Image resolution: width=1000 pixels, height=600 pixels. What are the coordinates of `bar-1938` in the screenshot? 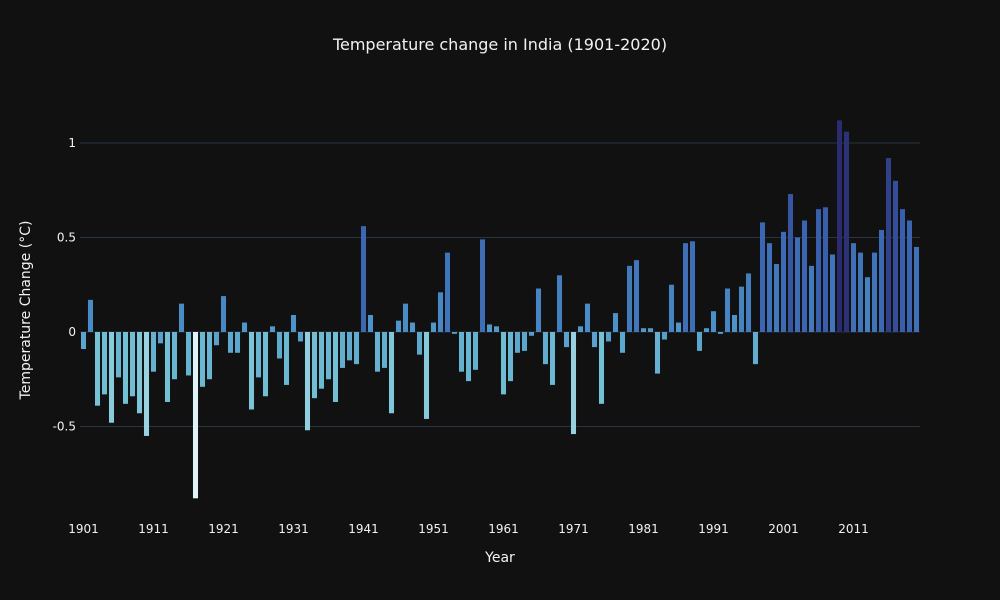 It's located at (342, 350).